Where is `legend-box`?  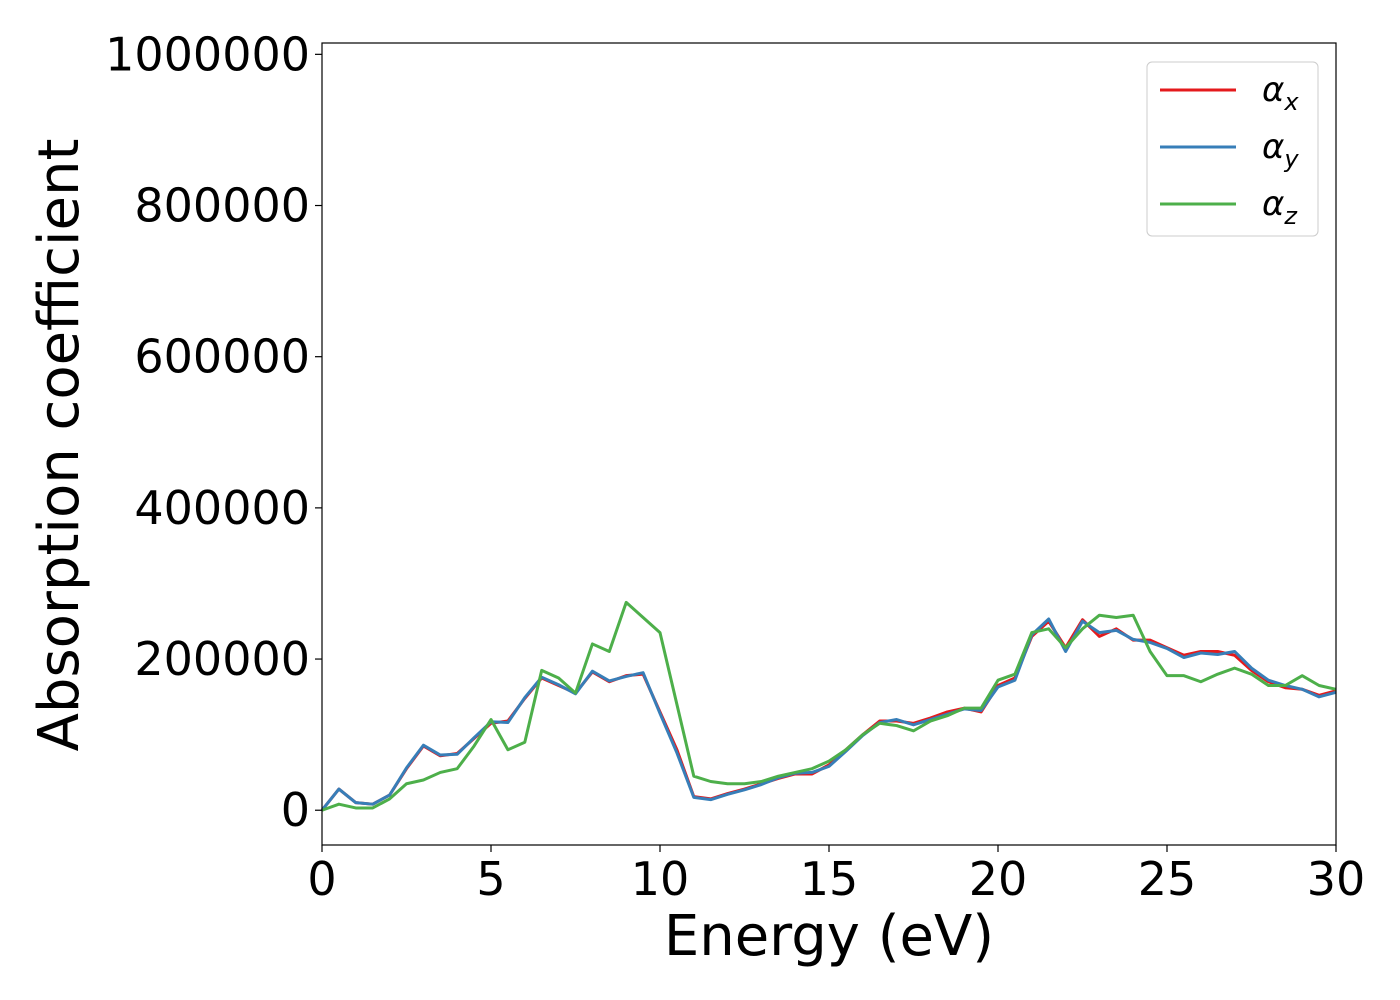
legend-box is located at coordinates (1232, 149).